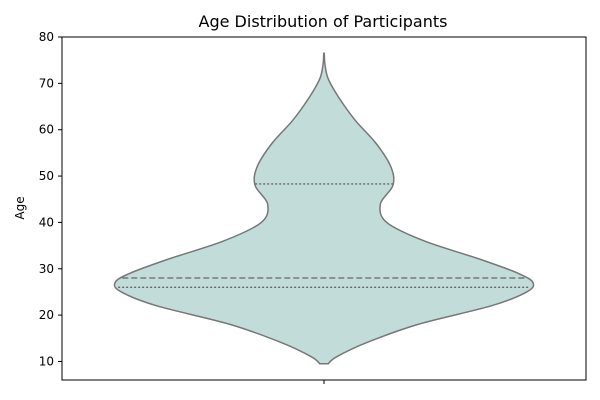 Image resolution: width=600 pixels, height=400 pixels. I want to click on y-axis-label: Age, so click(20, 207).